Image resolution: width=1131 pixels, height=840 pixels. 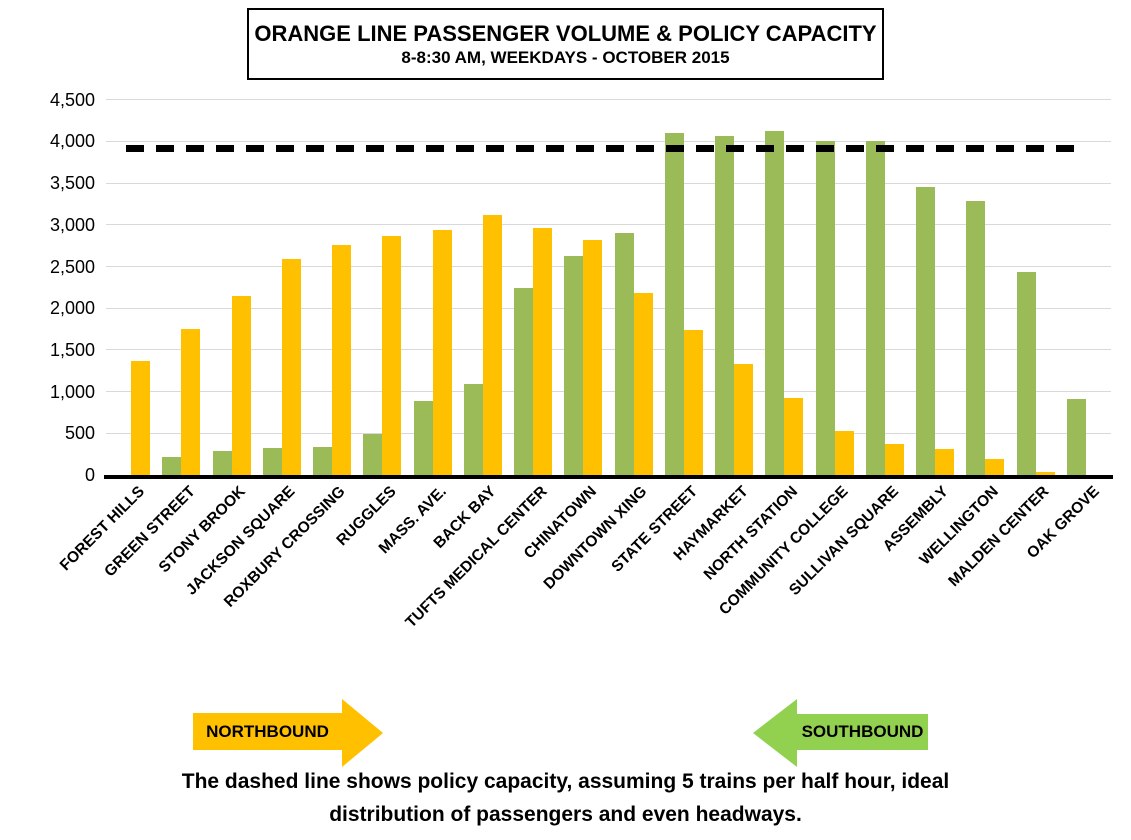 What do you see at coordinates (1045, 473) in the screenshot?
I see `bar-northbound-malden-center` at bounding box center [1045, 473].